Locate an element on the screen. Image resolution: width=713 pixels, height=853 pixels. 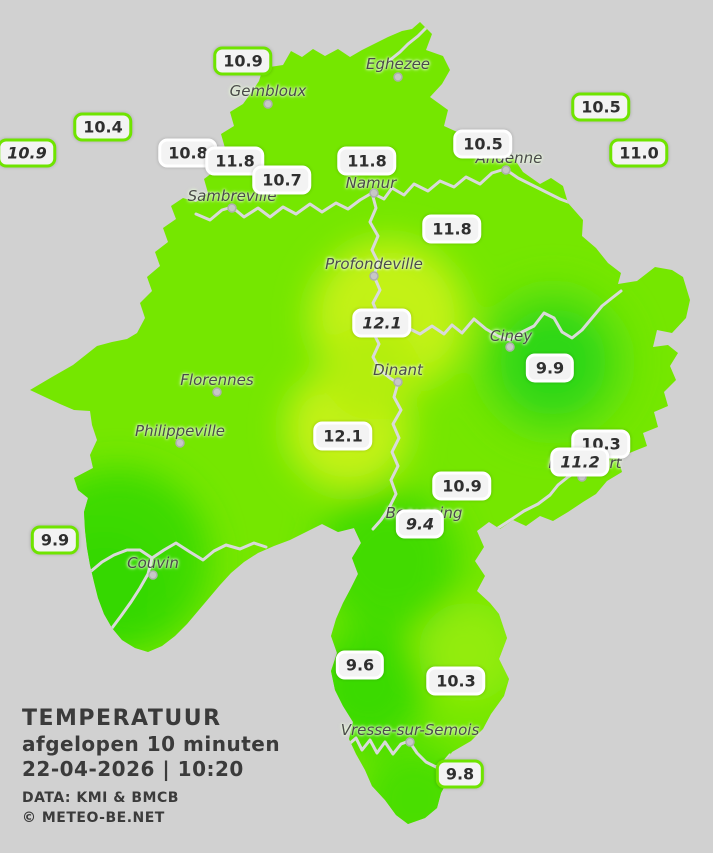
data-source: DATA: KMI & BMCB is located at coordinates (100, 798).